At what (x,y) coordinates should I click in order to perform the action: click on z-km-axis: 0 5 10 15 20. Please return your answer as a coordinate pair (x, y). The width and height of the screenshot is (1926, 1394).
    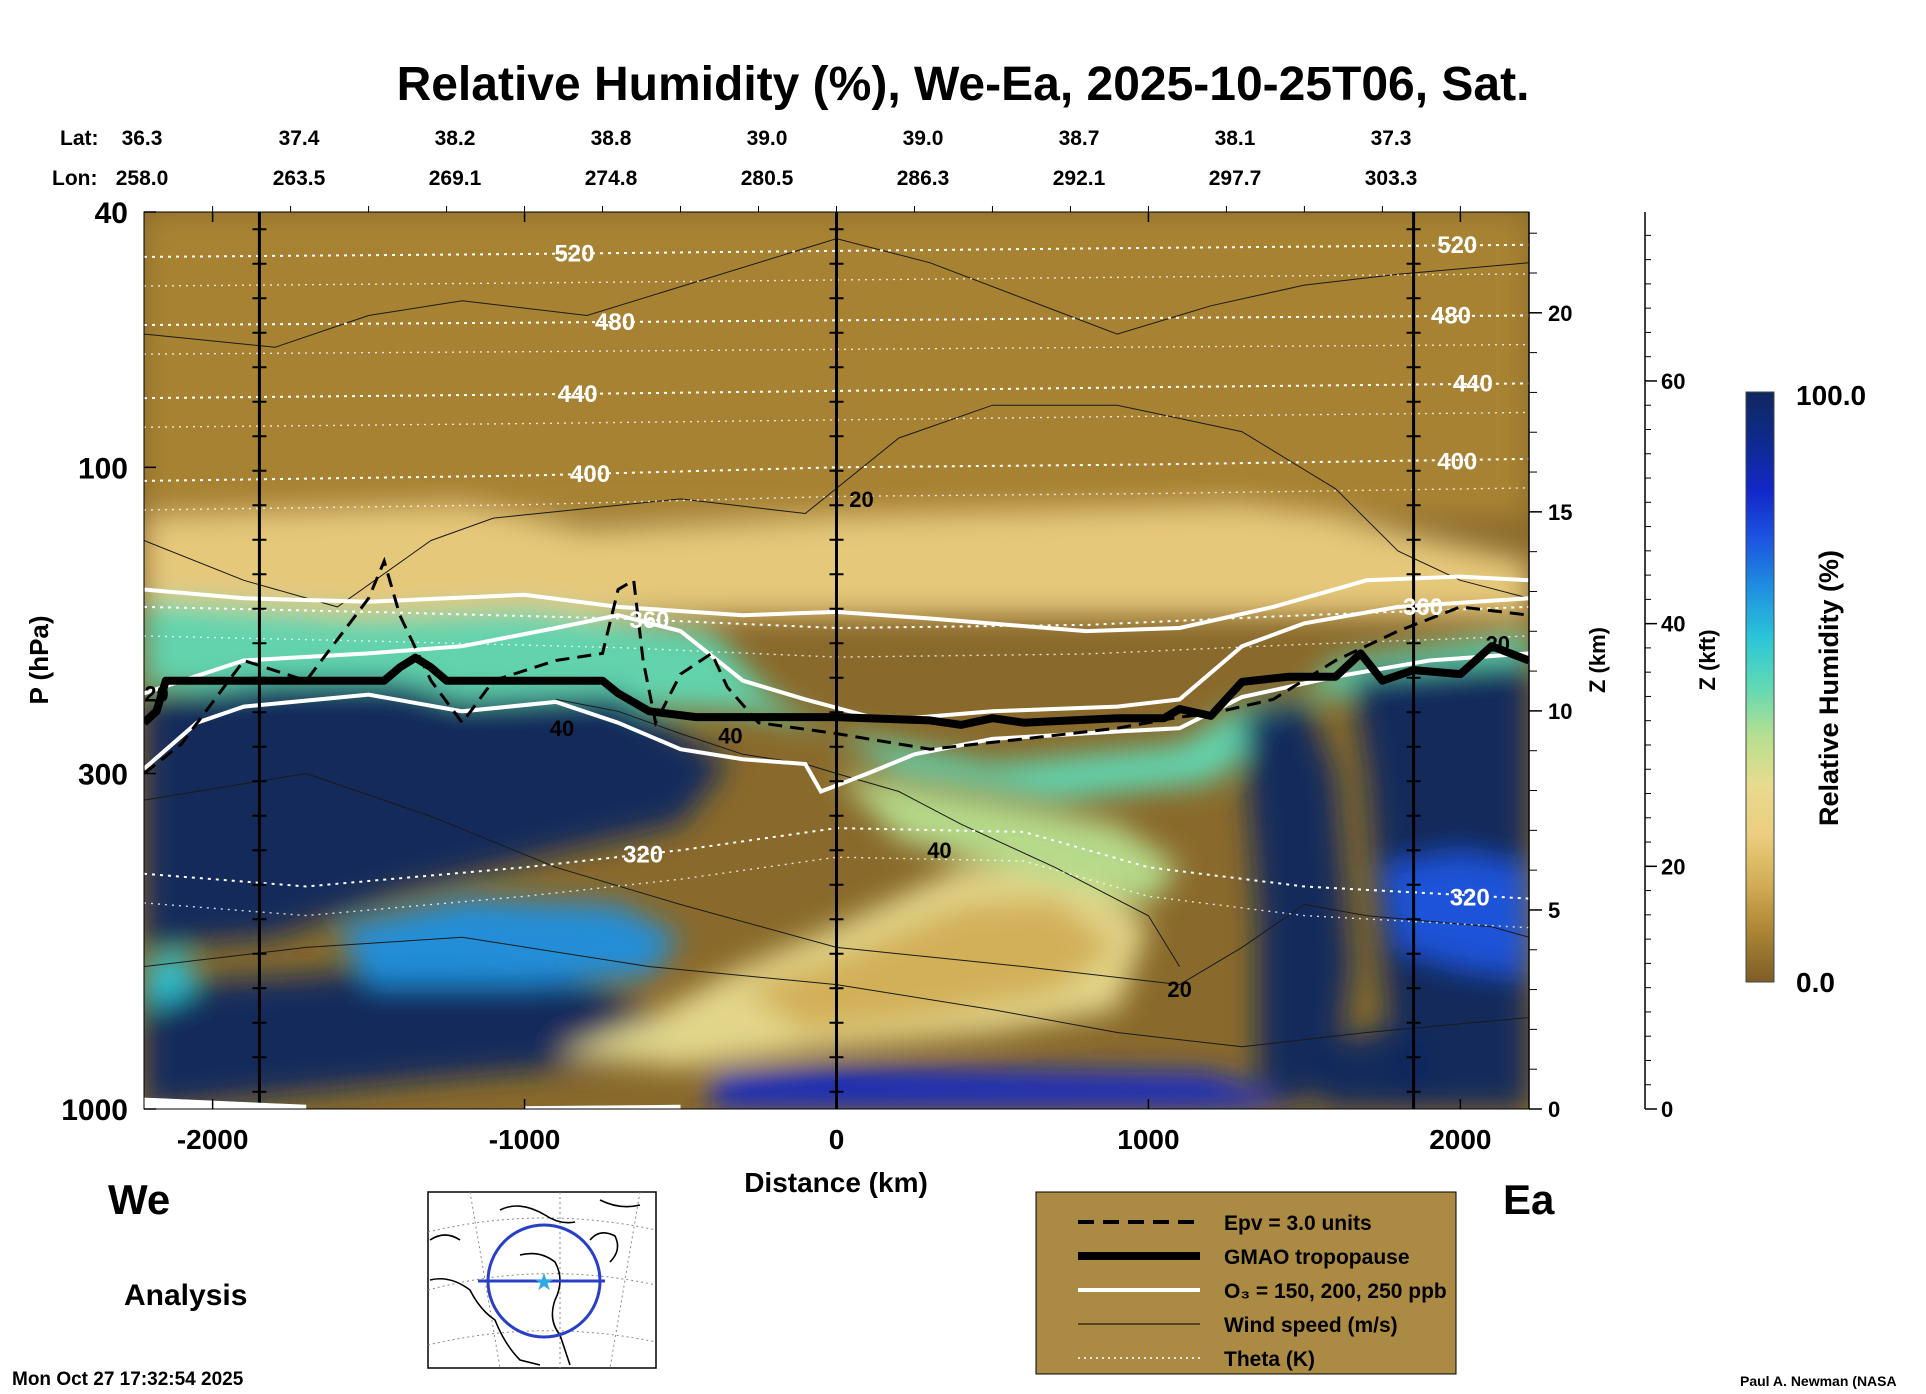
    Looking at the image, I should click on (1550, 667).